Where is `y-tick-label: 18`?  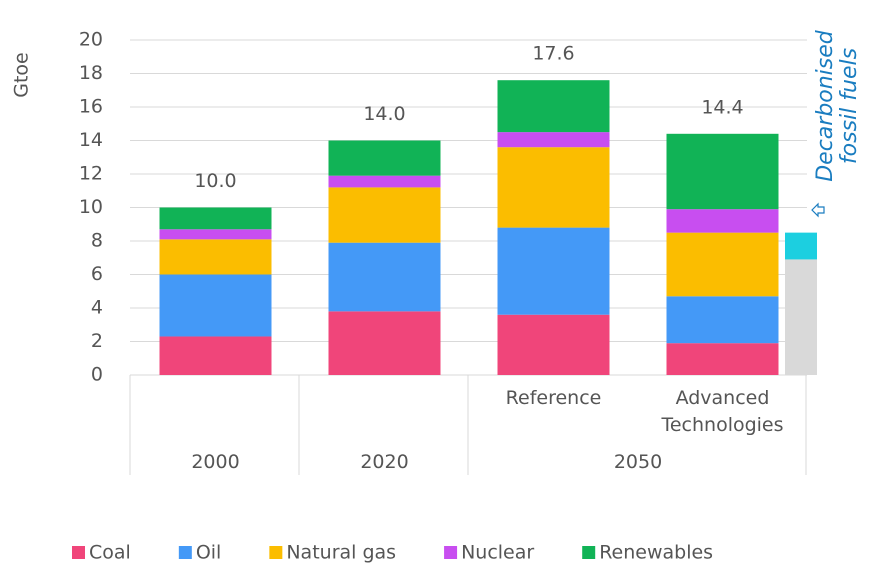 y-tick-label: 18 is located at coordinates (91, 73).